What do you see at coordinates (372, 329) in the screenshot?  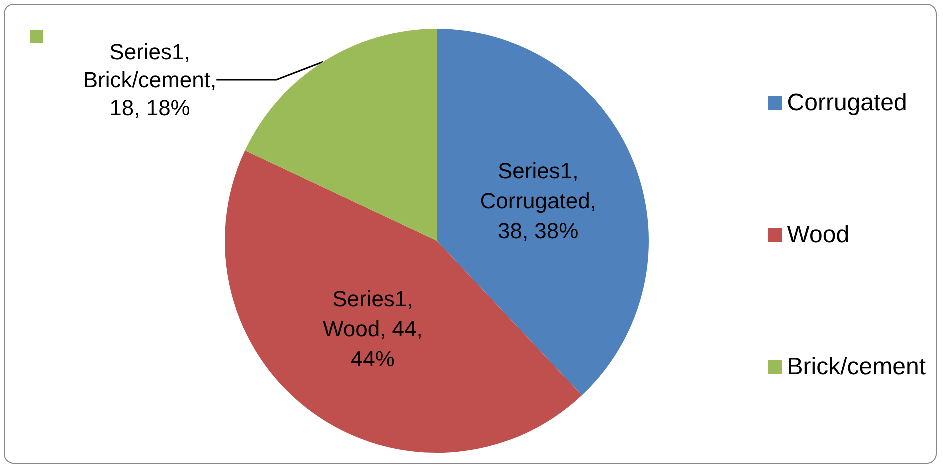 I see `data-label: Series1, Wood, 44, 44%` at bounding box center [372, 329].